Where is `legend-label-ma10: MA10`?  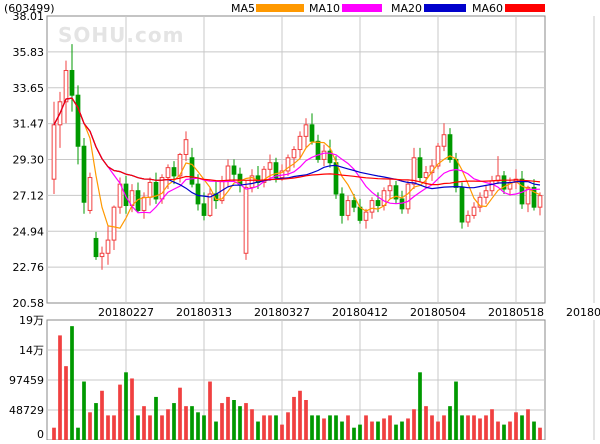
legend-label-ma10: MA10 is located at coordinates (324, 8).